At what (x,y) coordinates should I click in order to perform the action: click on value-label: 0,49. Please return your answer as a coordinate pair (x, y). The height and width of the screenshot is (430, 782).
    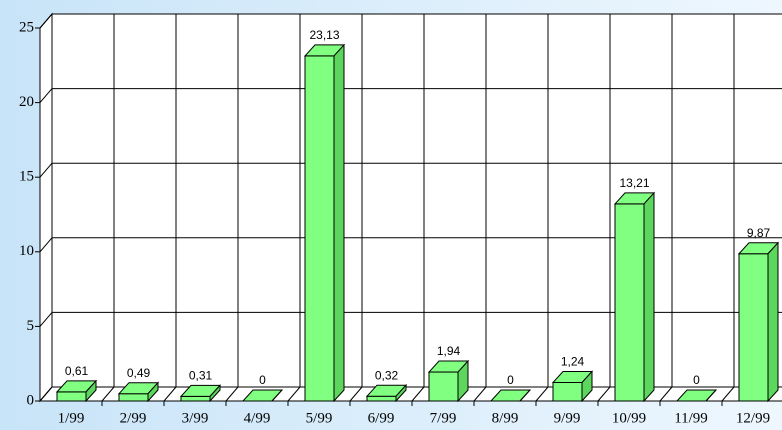
    Looking at the image, I should click on (139, 373).